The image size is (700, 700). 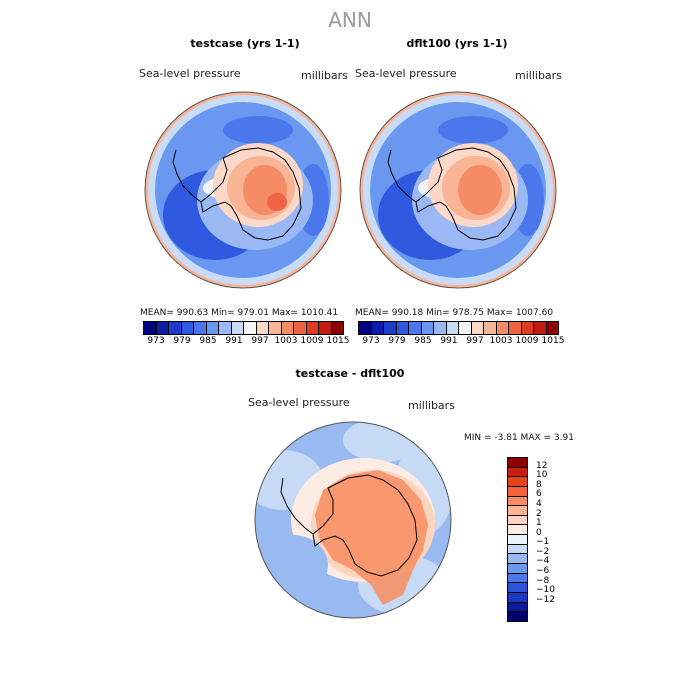 I want to click on panel3-units-label: millibars, so click(x=431, y=405).